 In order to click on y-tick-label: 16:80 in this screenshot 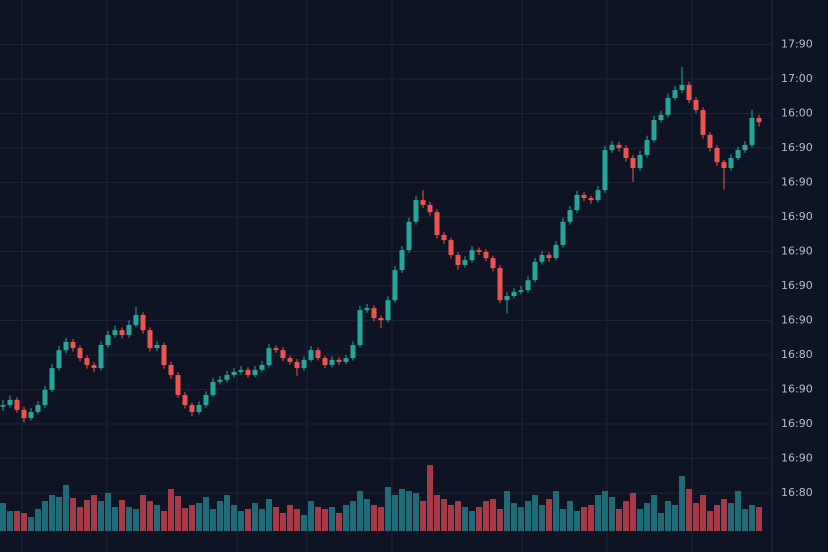, I will do `click(797, 354)`.